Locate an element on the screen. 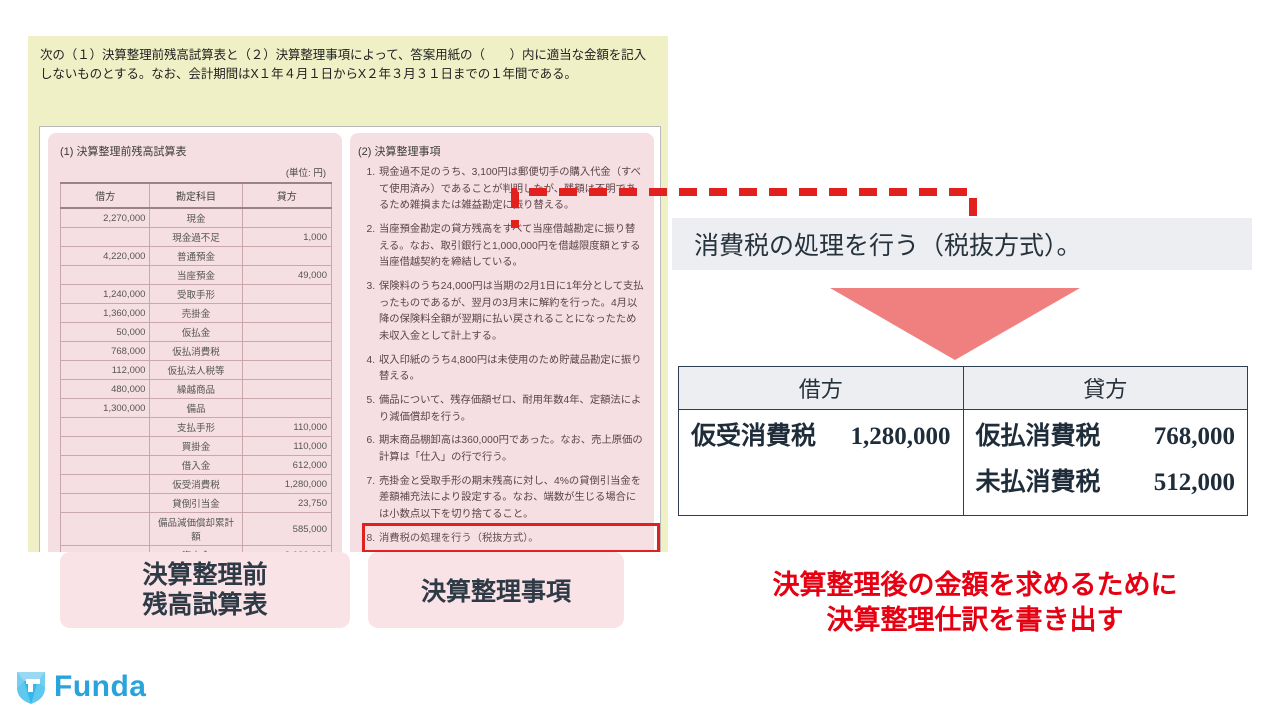 This screenshot has width=1280, height=720. journal-col-debit: 借方 is located at coordinates (821, 388).